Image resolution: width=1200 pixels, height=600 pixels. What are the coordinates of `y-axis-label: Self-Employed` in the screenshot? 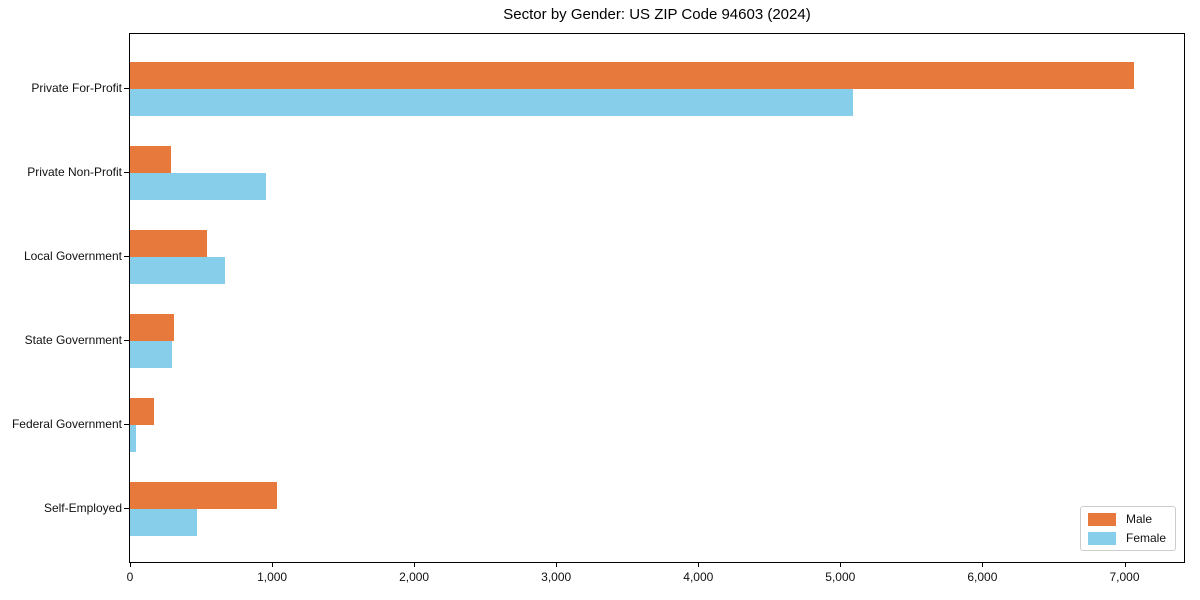 It's located at (82, 508).